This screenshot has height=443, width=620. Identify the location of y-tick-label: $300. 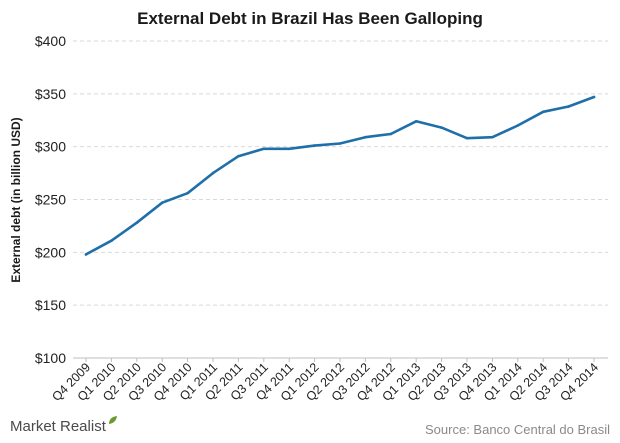
(50, 147).